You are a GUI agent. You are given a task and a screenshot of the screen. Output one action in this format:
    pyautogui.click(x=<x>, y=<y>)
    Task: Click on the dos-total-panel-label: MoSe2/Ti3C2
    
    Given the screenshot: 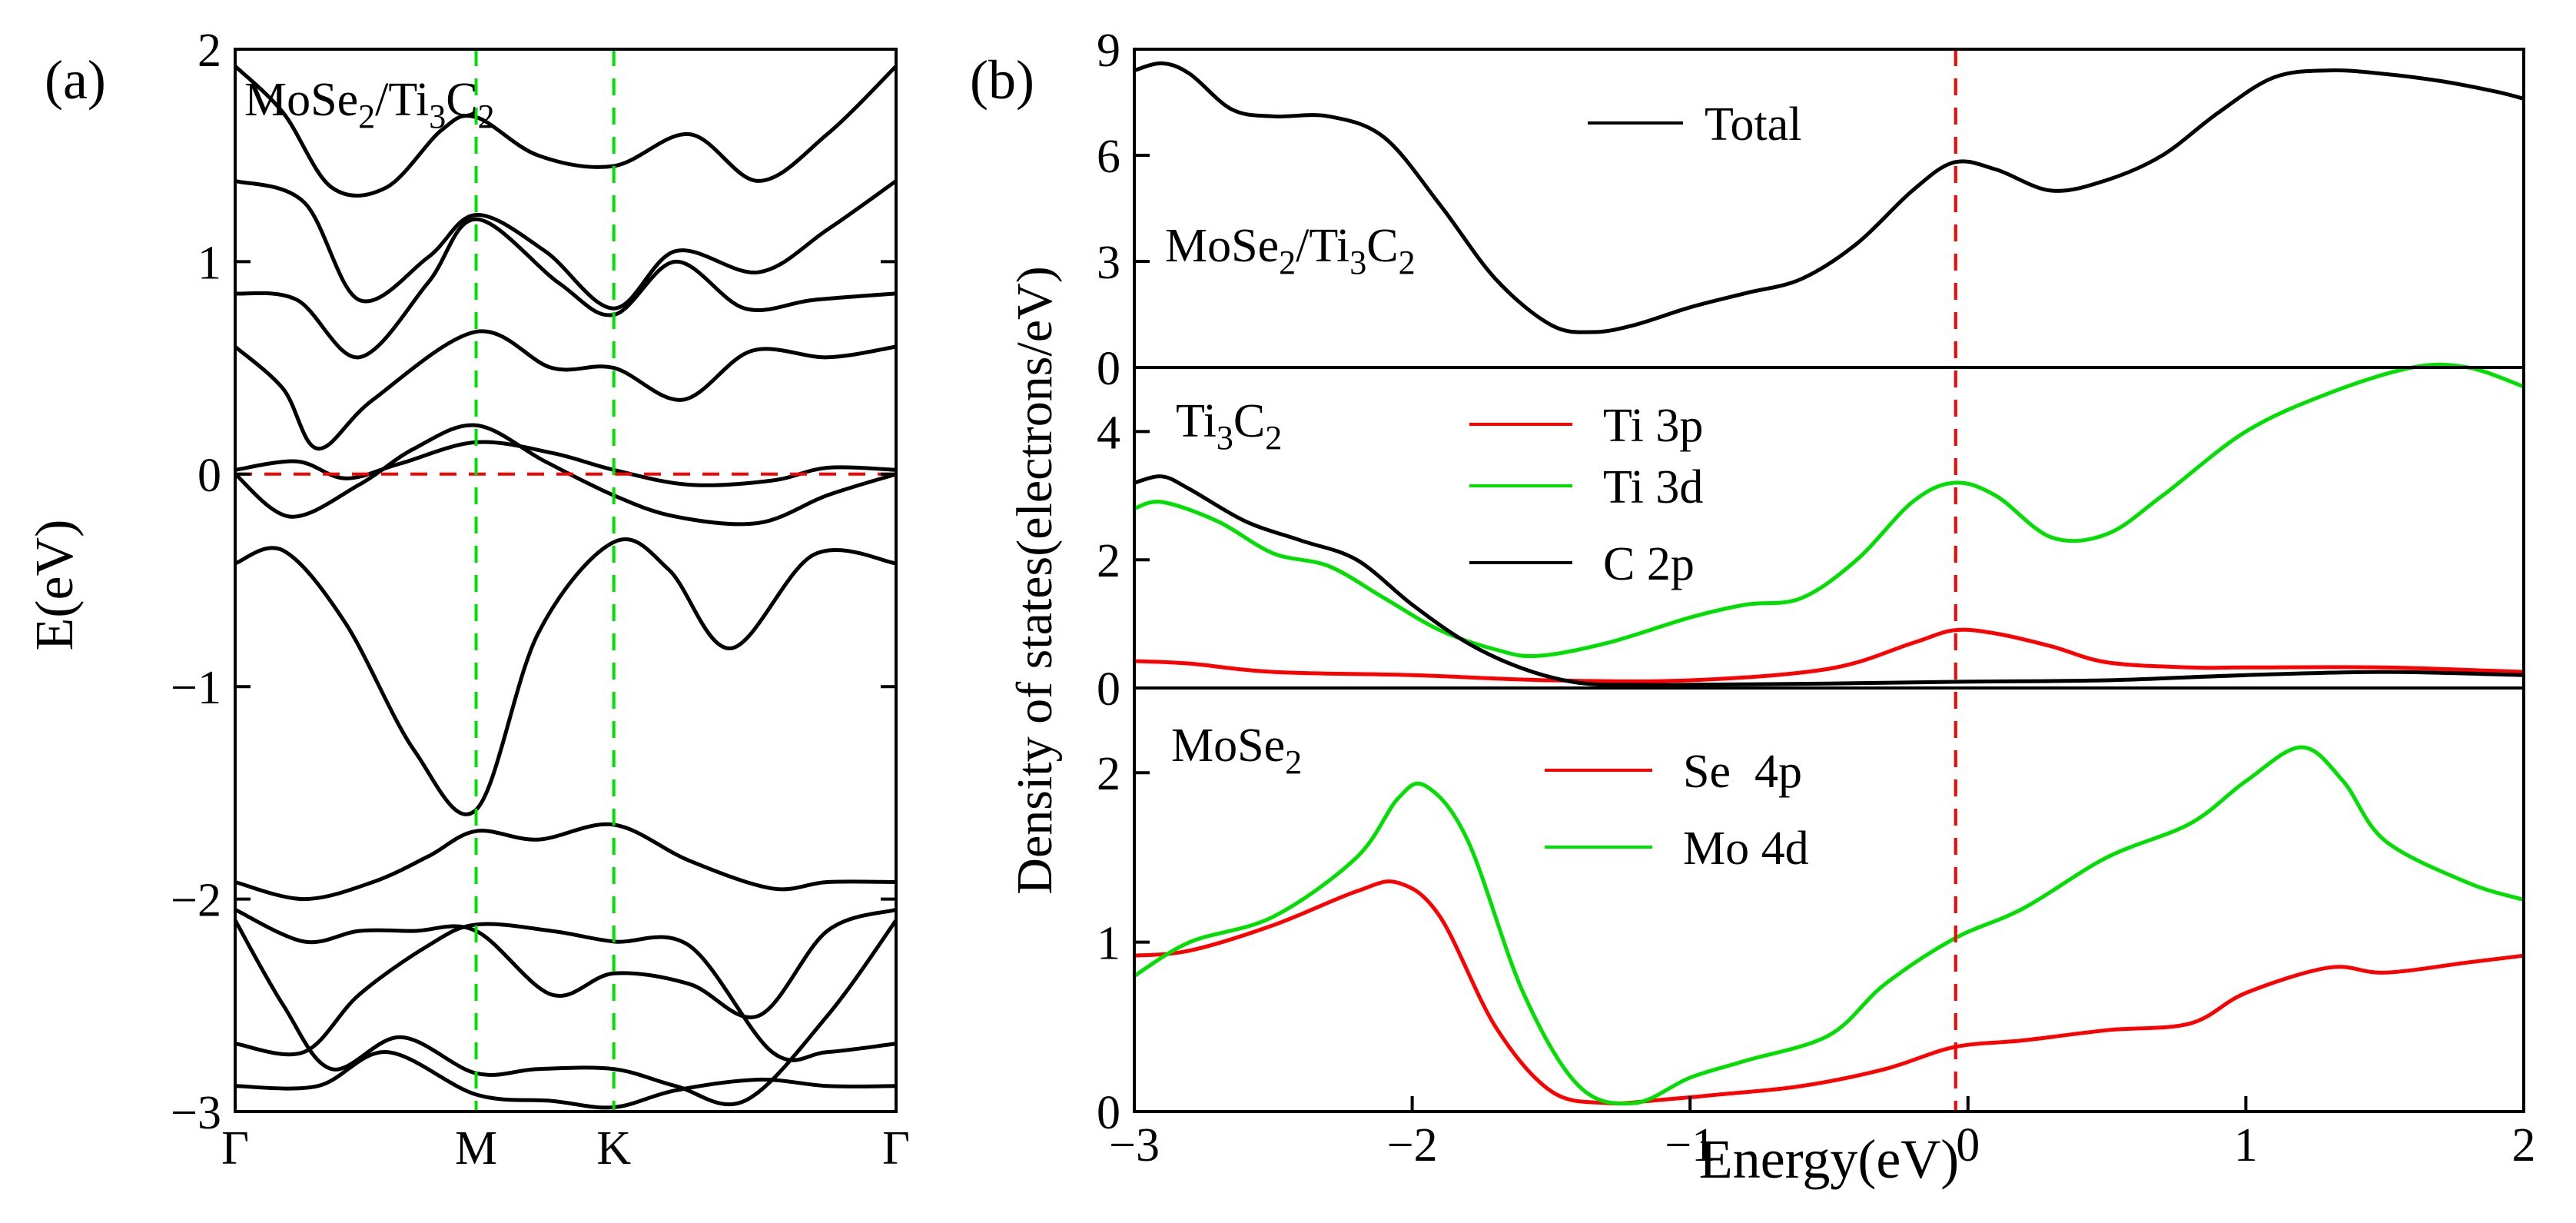 What is the action you would take?
    pyautogui.click(x=1290, y=251)
    